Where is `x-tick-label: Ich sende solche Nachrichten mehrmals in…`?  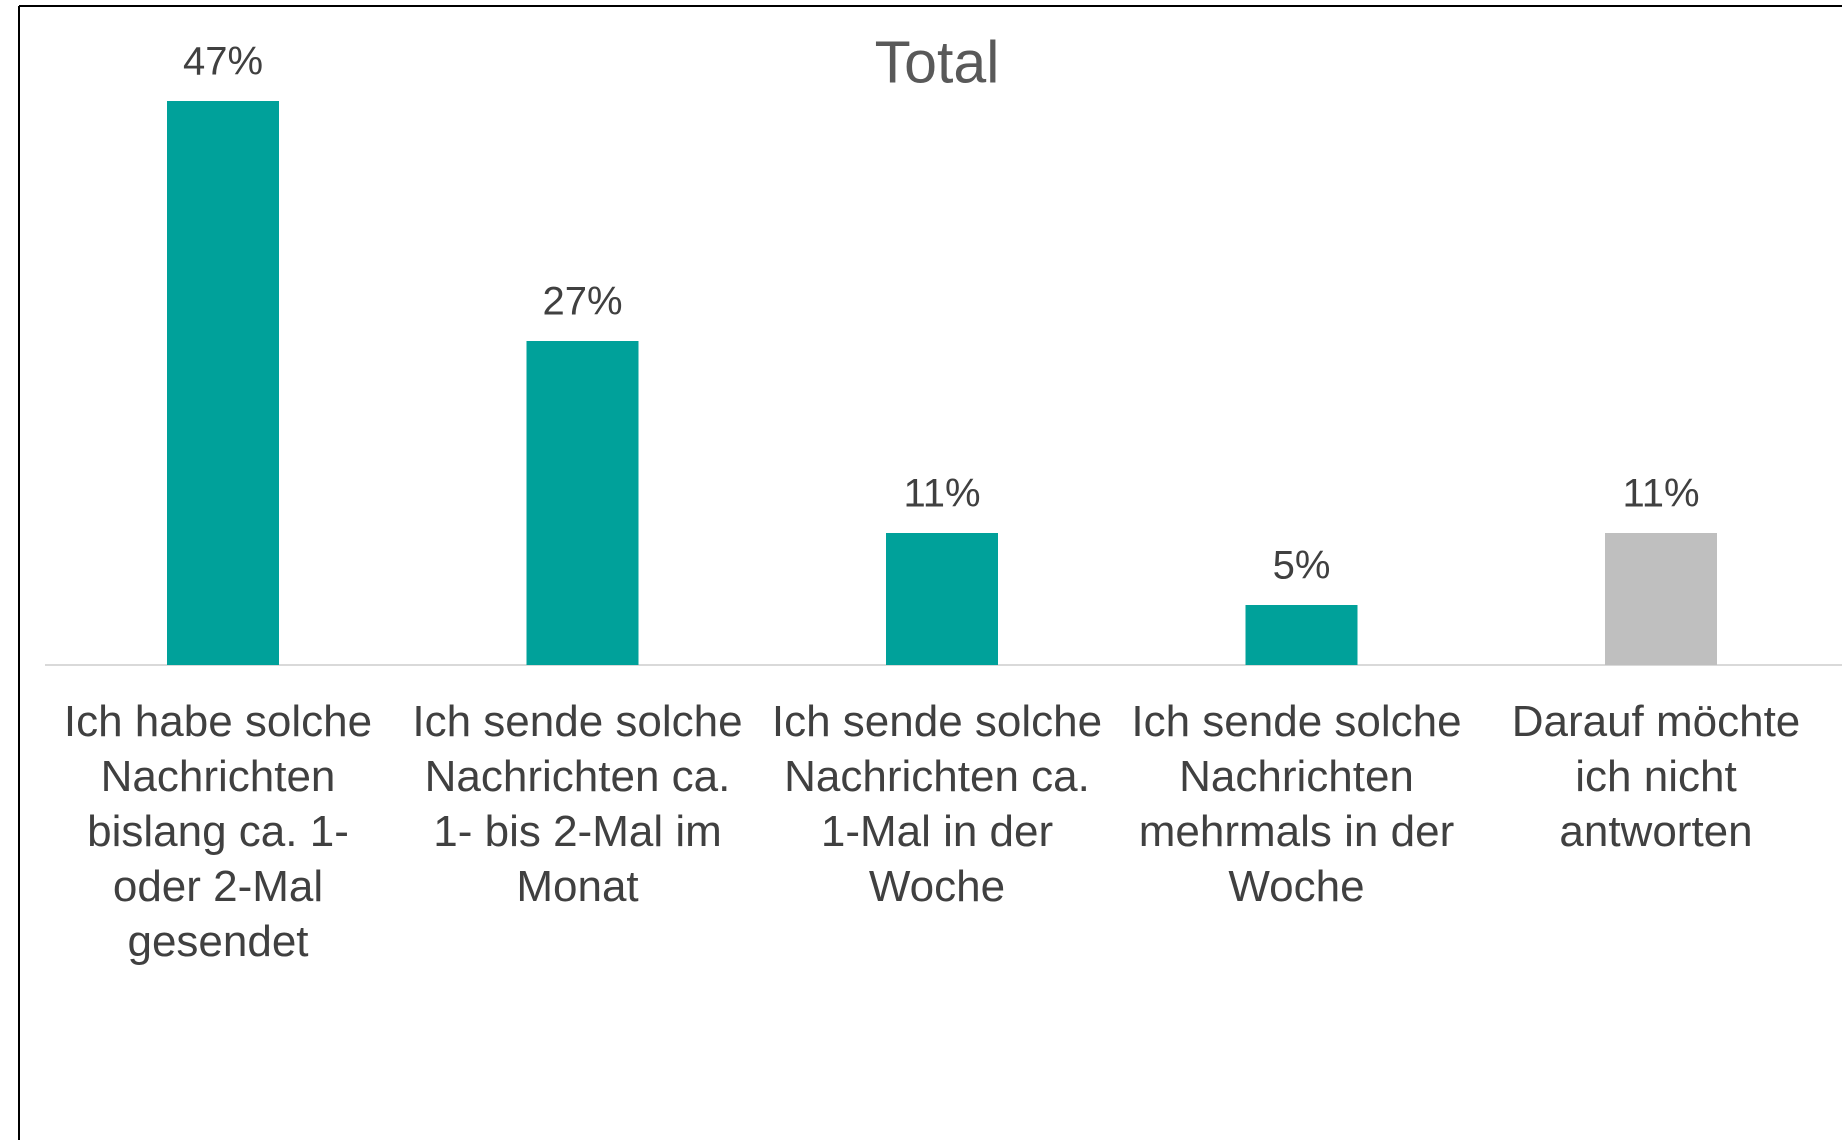
x-tick-label: Ich sende solche Nachrichten mehrmals in… is located at coordinates (1296, 804).